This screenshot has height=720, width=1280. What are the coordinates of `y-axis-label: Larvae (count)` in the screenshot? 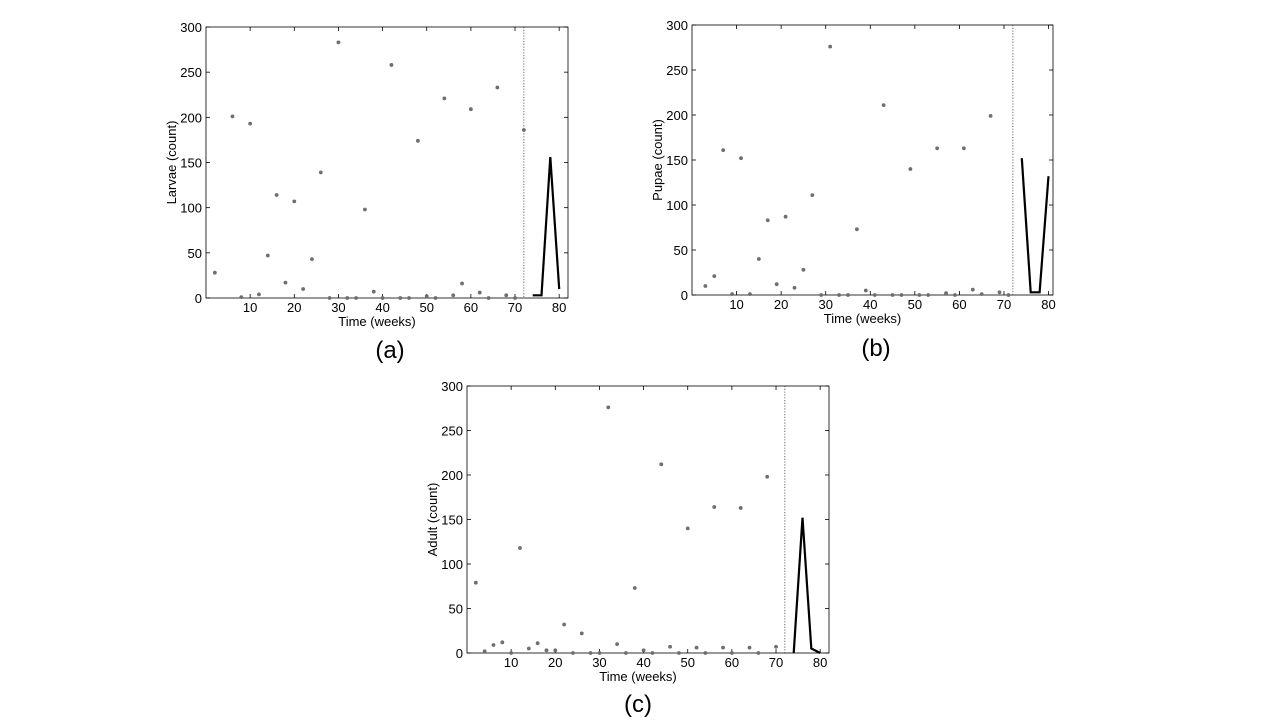 It's located at (171, 163).